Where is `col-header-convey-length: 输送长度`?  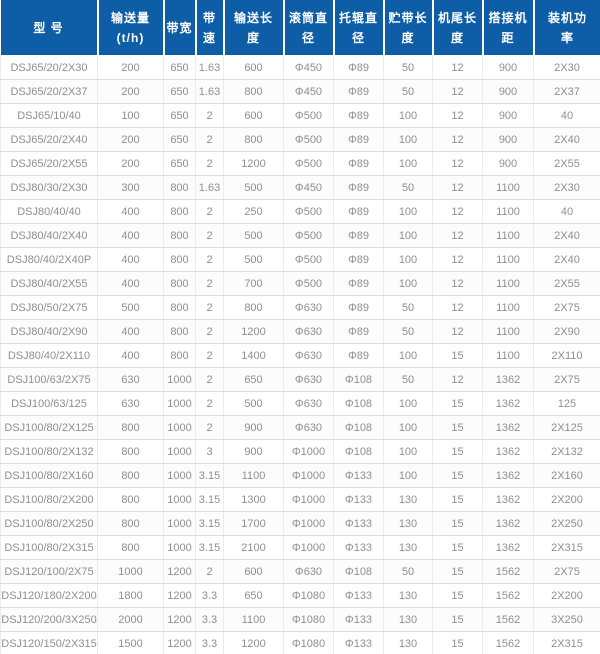
col-header-convey-length: 输送长度 is located at coordinates (254, 28).